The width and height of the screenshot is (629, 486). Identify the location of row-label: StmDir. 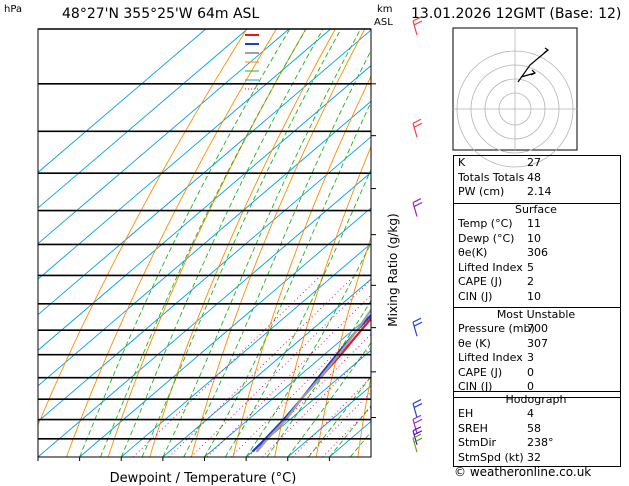
(477, 442).